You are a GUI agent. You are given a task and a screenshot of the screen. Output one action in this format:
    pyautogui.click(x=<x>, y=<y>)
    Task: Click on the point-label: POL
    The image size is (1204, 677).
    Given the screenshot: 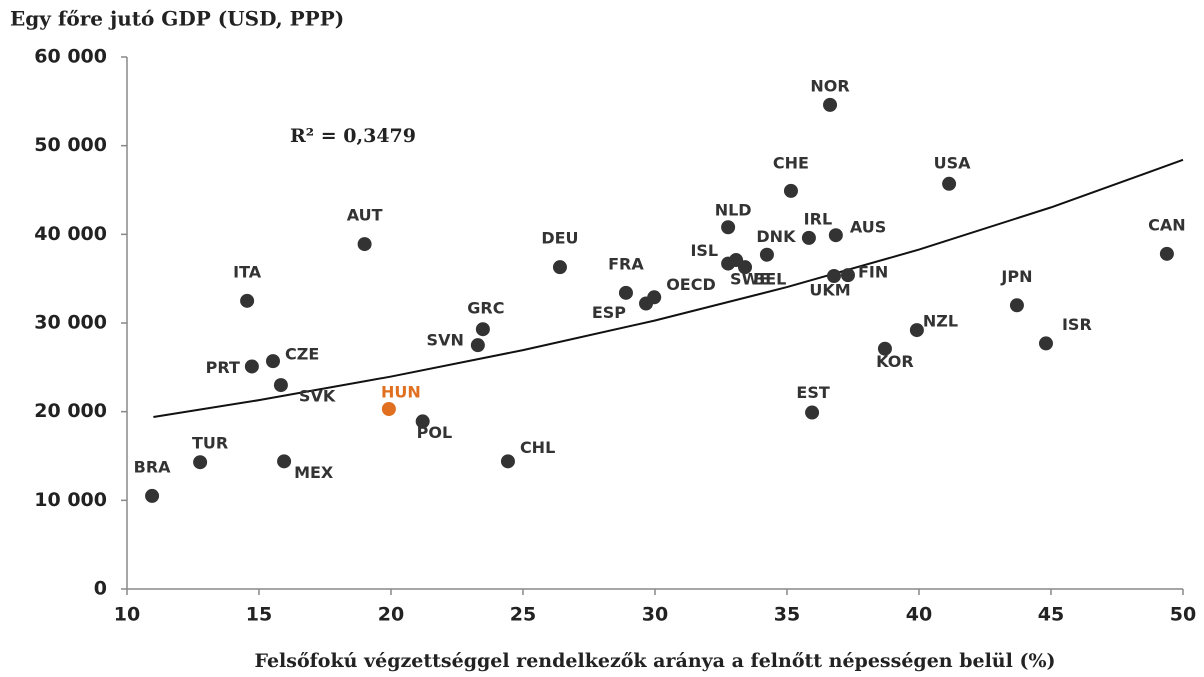 What is the action you would take?
    pyautogui.click(x=435, y=432)
    